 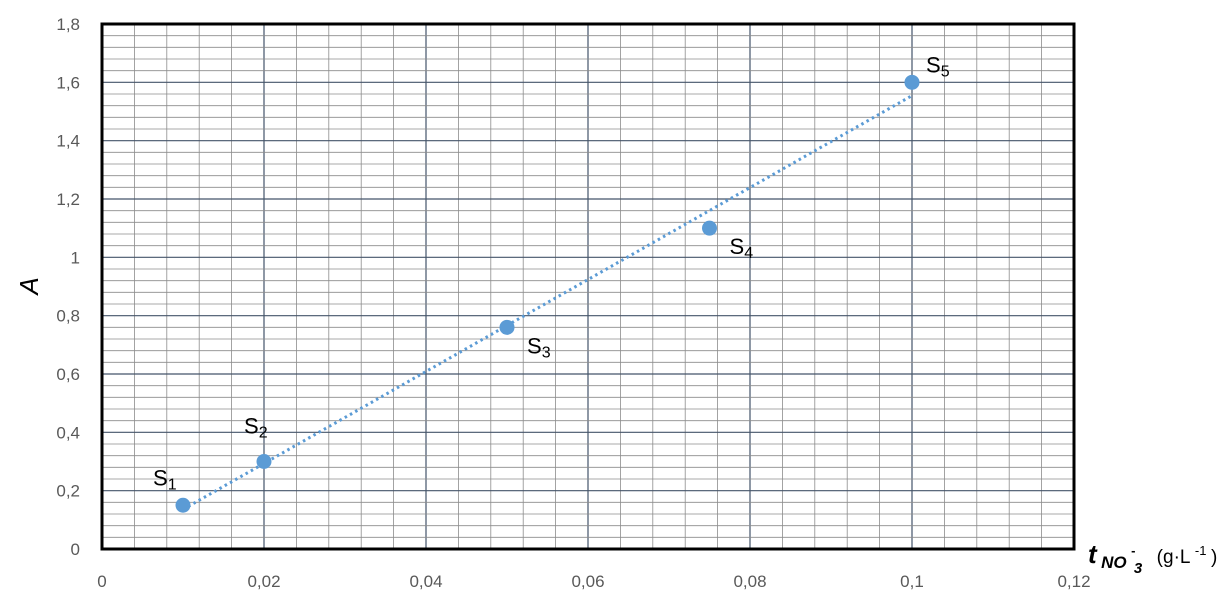 I want to click on x-tick-label: 0,02, so click(x=263, y=581).